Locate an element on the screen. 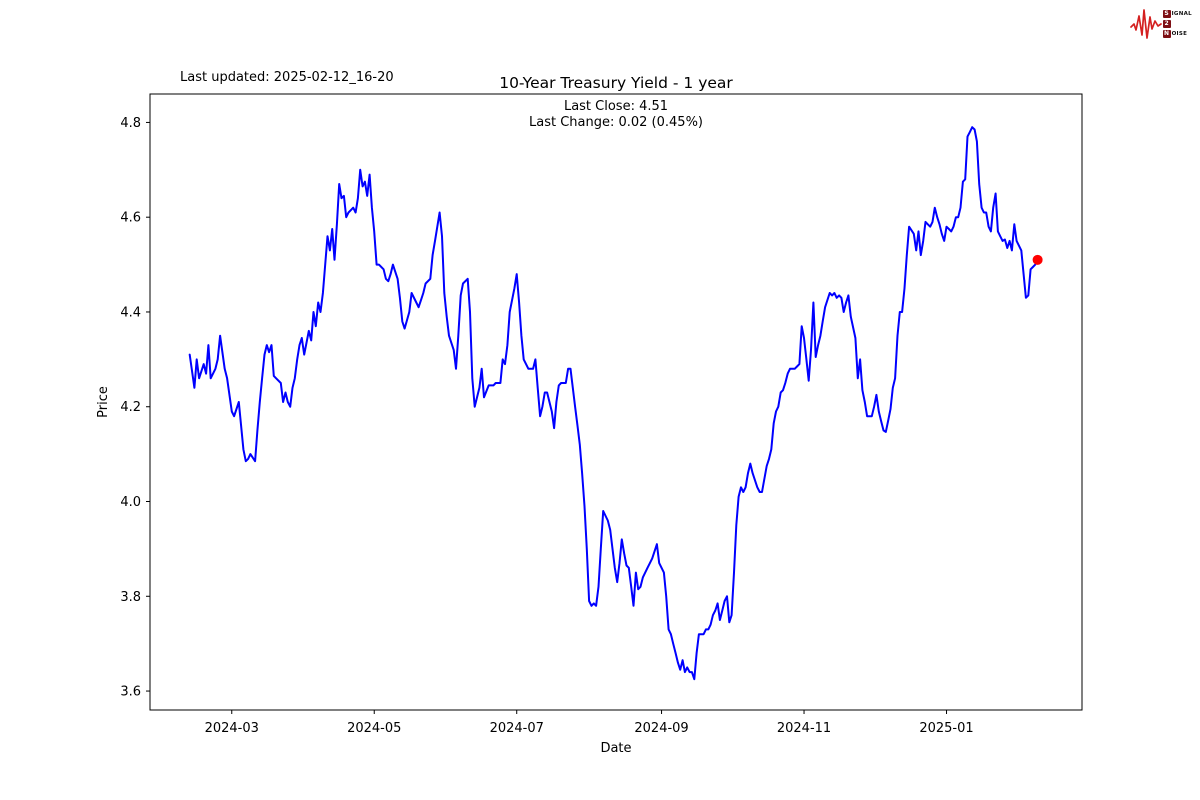  y-tick-label: 4.8 is located at coordinates (130, 123).